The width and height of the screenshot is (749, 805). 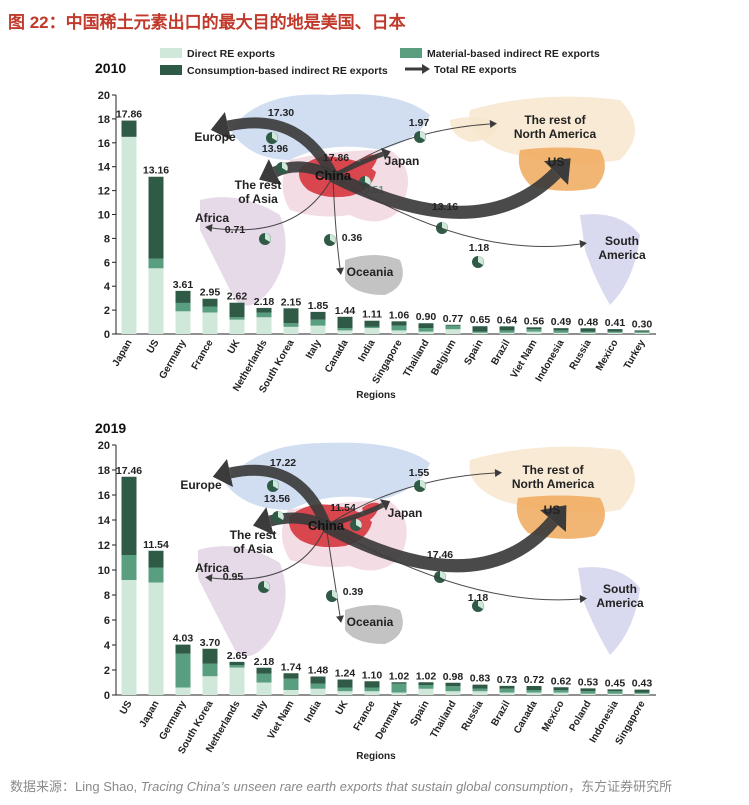 What do you see at coordinates (366, 351) in the screenshot?
I see `x-tick-label: India` at bounding box center [366, 351].